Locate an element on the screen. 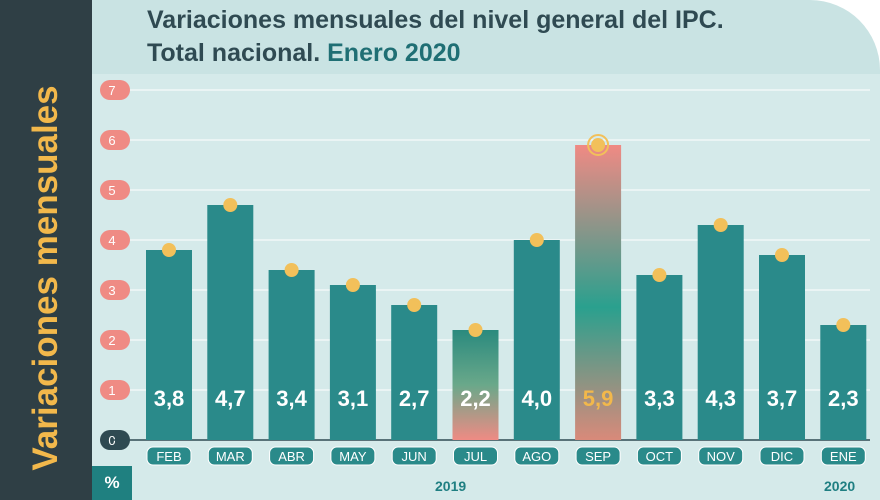 The image size is (880, 500). category-pill-ago is located at coordinates (537, 456).